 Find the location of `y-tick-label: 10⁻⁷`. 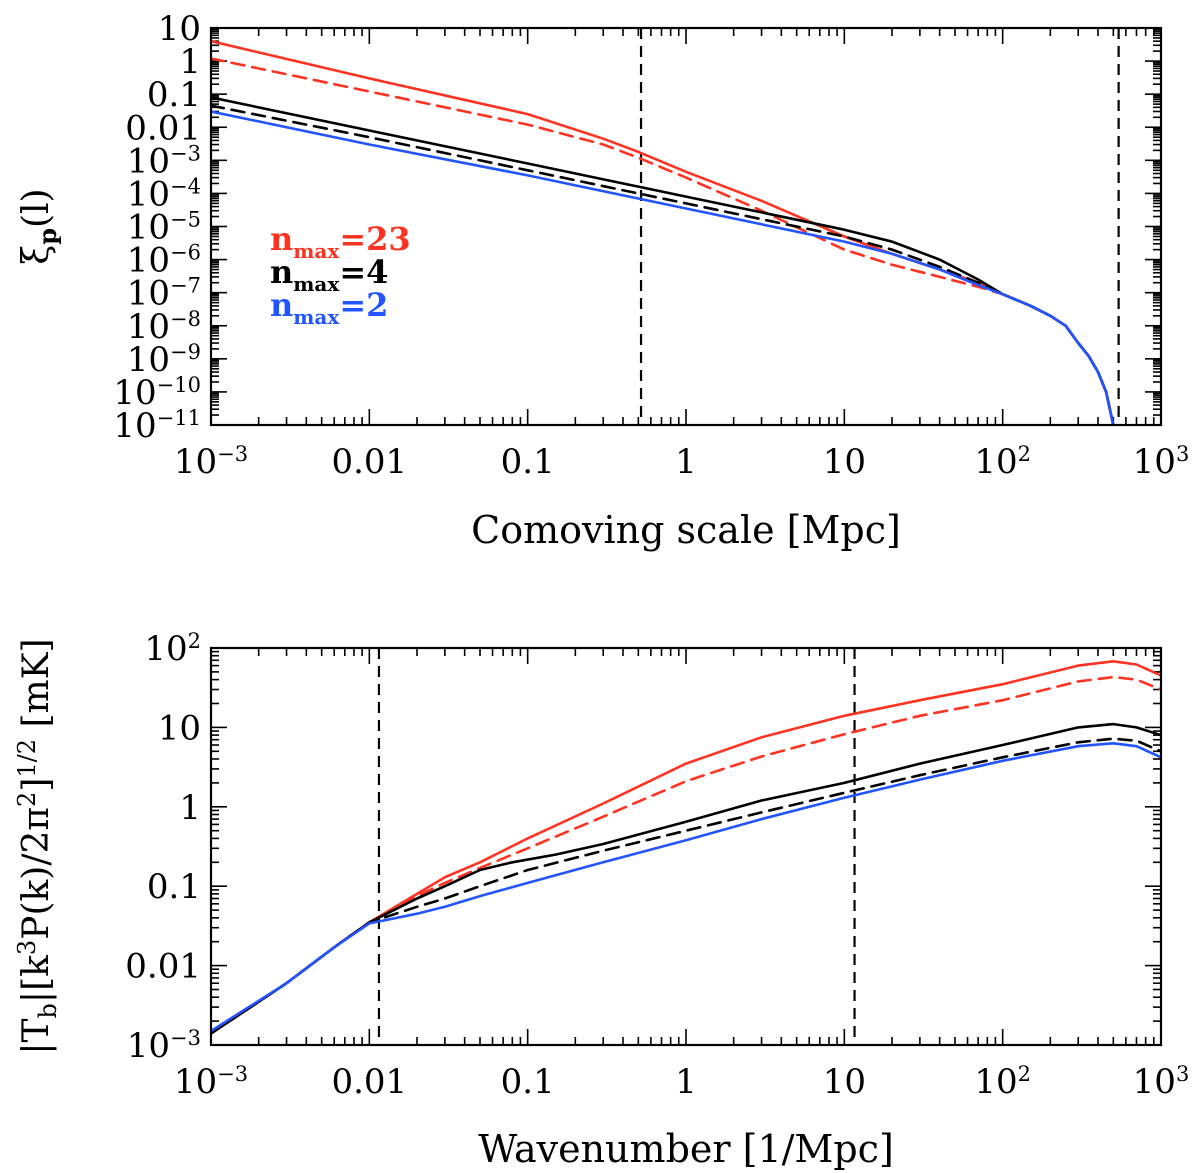

y-tick-label: 10⁻⁷ is located at coordinates (164, 294).